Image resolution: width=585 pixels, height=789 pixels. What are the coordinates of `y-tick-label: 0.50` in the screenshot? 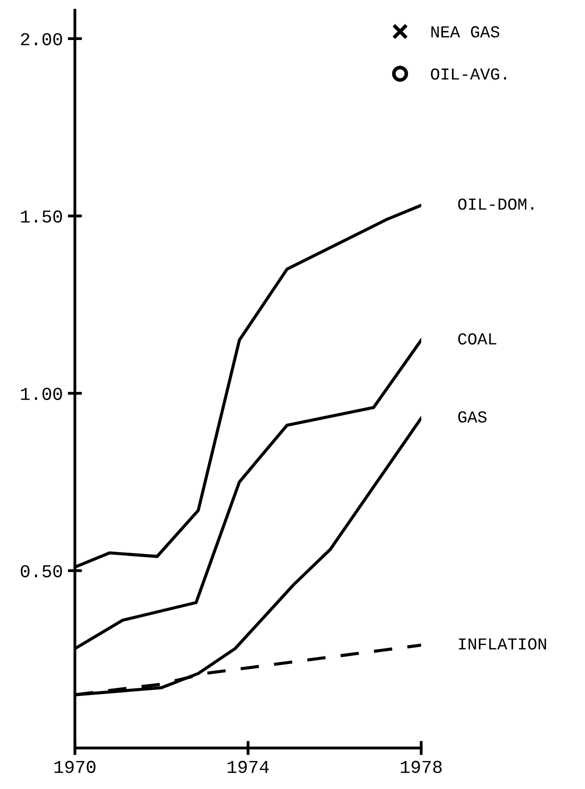 It's located at (41, 571).